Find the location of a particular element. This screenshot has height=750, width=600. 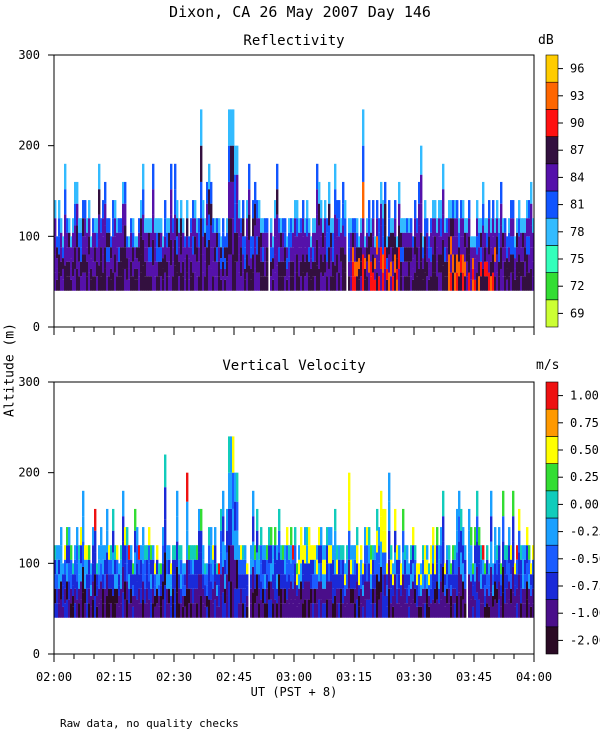

colorbar-label: -1.00 is located at coordinates (585, 613).